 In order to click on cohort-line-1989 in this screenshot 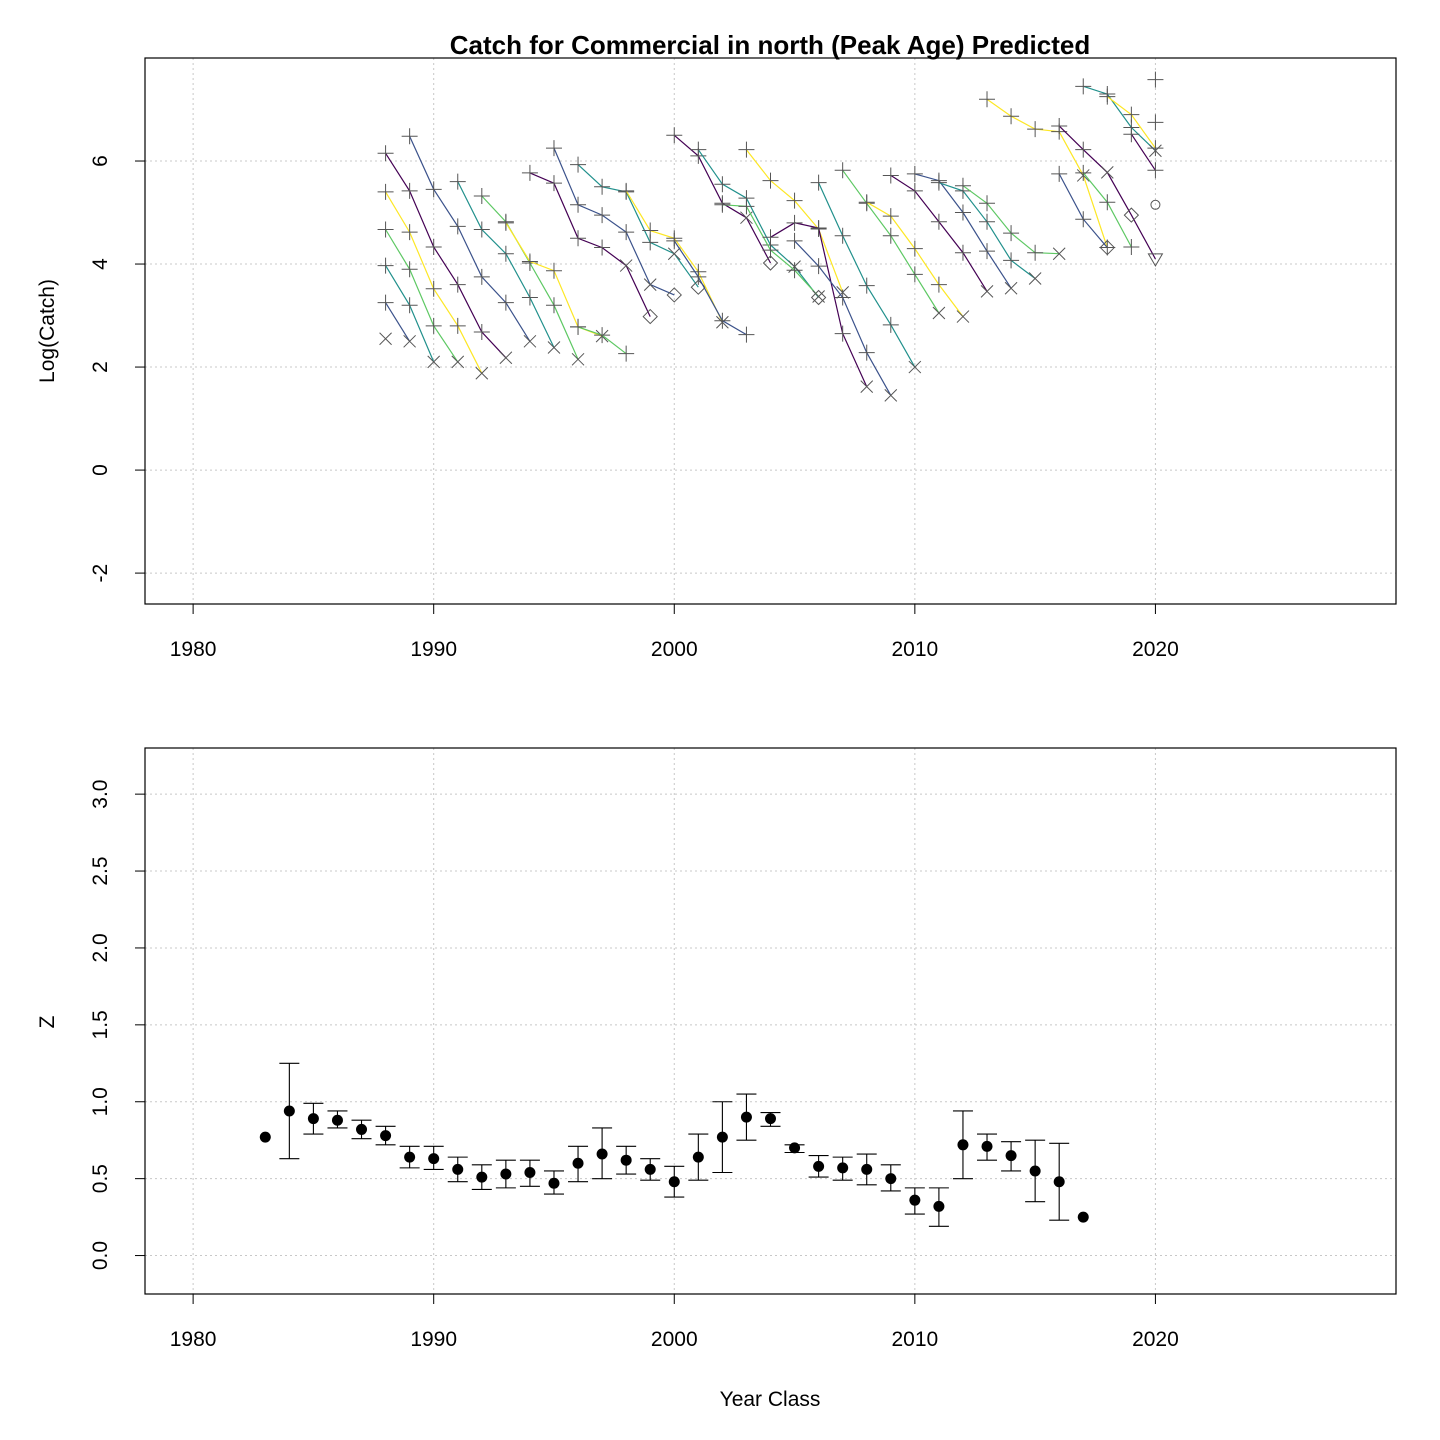, I will do `click(470, 239)`.